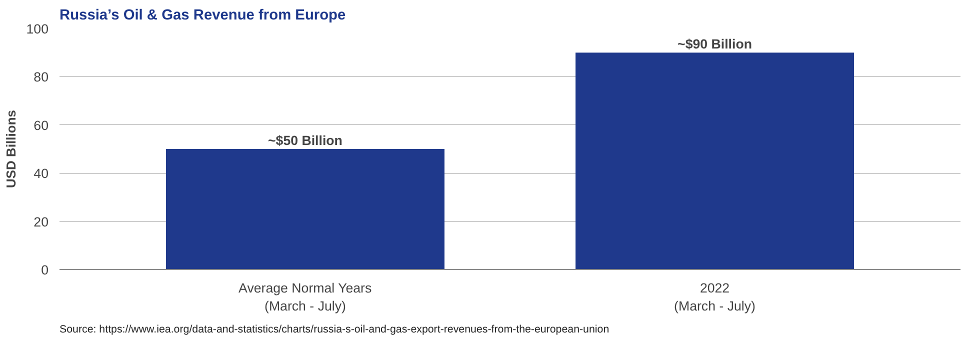  What do you see at coordinates (305, 140) in the screenshot?
I see `data-label: ~$50 Billion` at bounding box center [305, 140].